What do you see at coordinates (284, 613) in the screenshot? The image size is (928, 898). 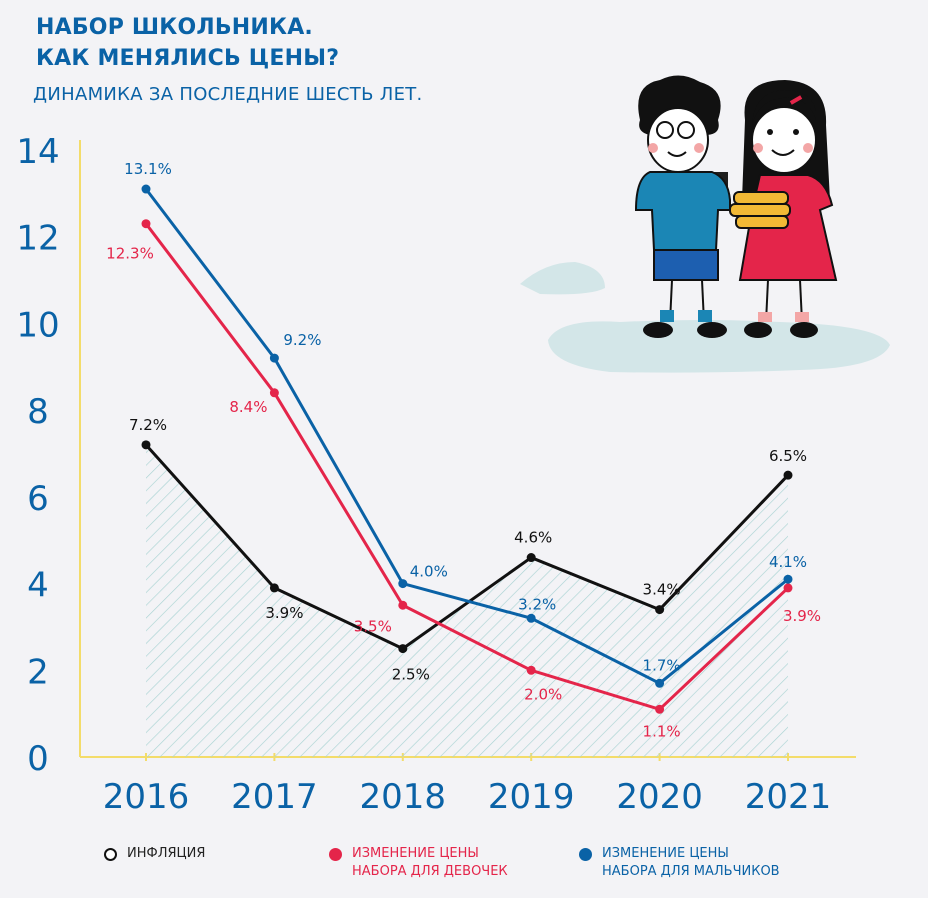 I see `inflation-data-label: 3.9%` at bounding box center [284, 613].